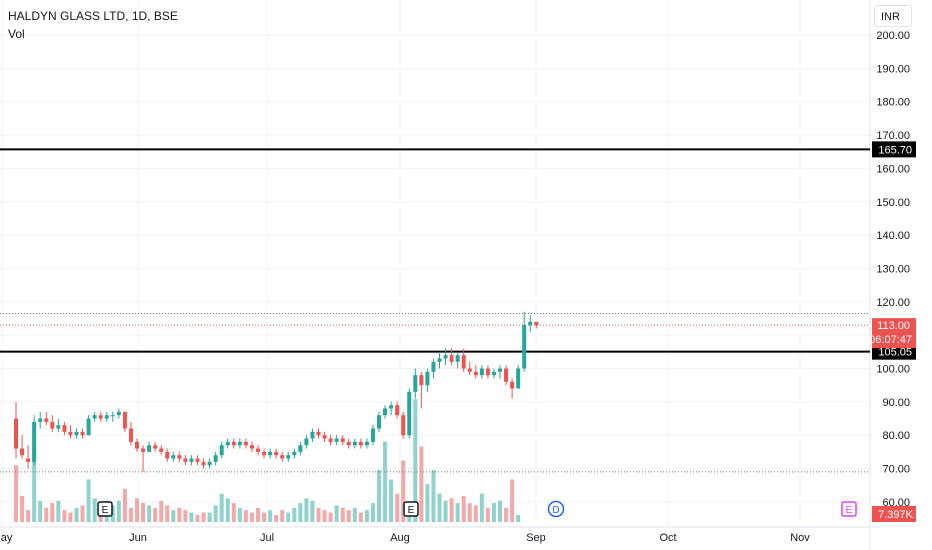 The height and width of the screenshot is (550, 932). What do you see at coordinates (894, 149) in the screenshot?
I see `upper-hline-price-label-bg` at bounding box center [894, 149].